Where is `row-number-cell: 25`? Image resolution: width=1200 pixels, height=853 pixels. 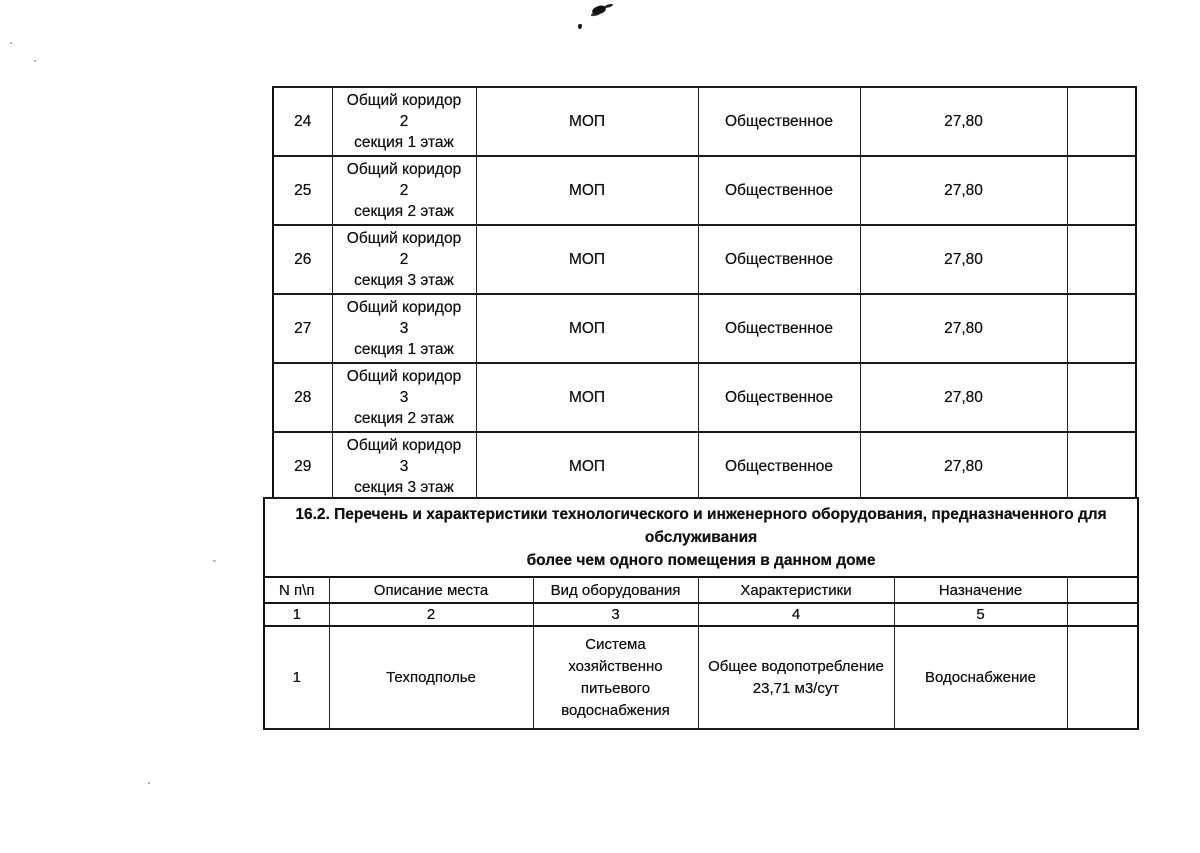
row-number-cell: 25 is located at coordinates (302, 190).